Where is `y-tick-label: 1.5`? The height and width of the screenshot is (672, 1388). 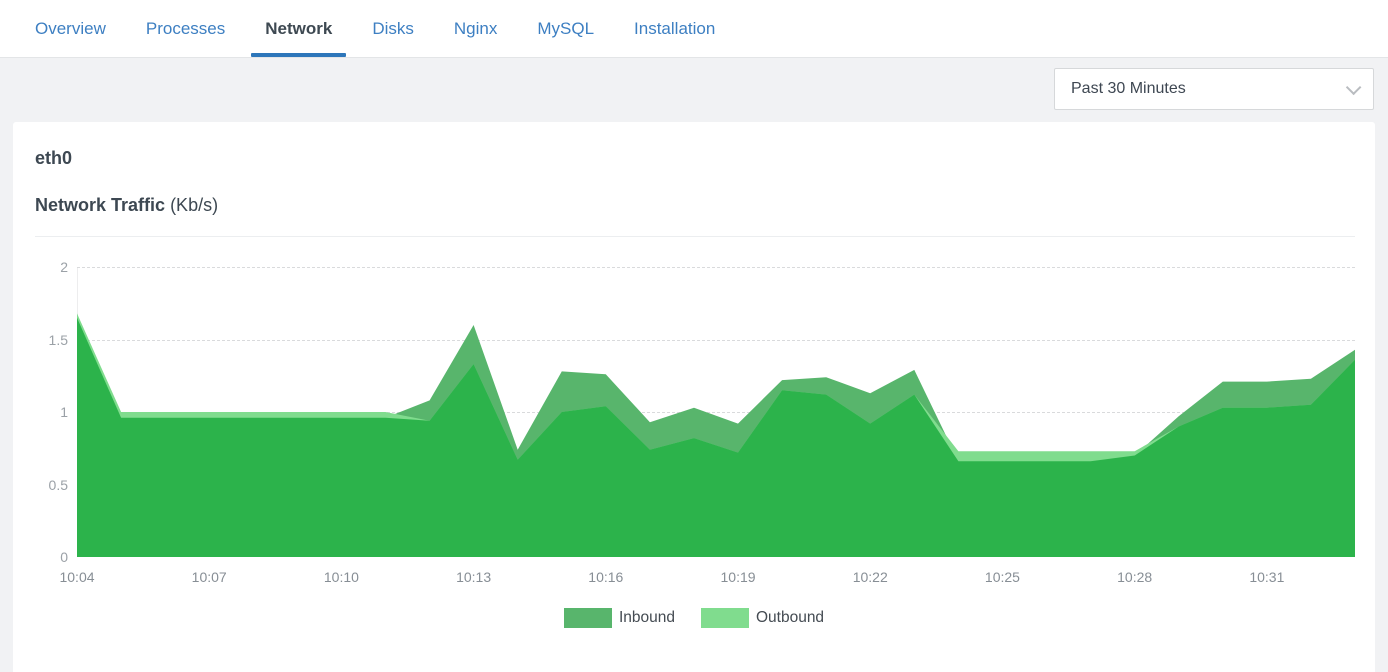
y-tick-label: 1.5 is located at coordinates (58, 339).